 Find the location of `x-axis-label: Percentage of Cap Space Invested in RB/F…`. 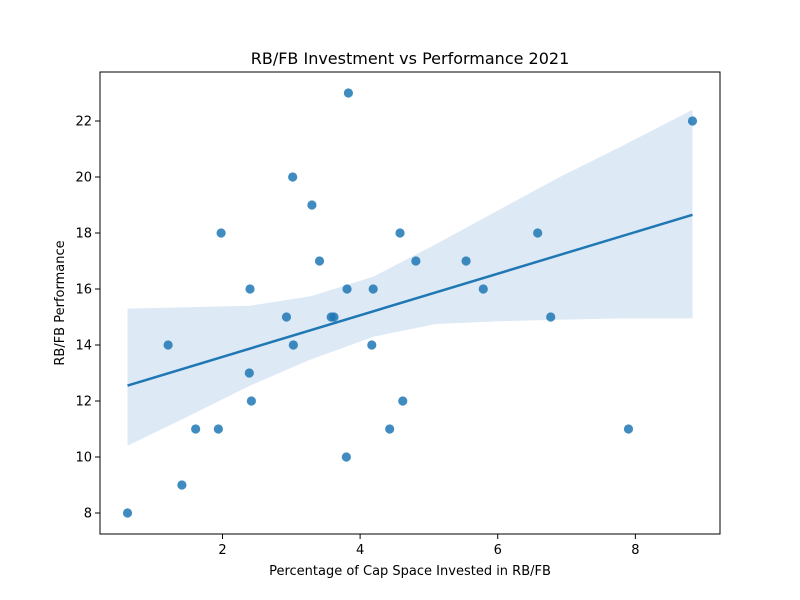

x-axis-label: Percentage of Cap Space Invested in RB/F… is located at coordinates (410, 571).